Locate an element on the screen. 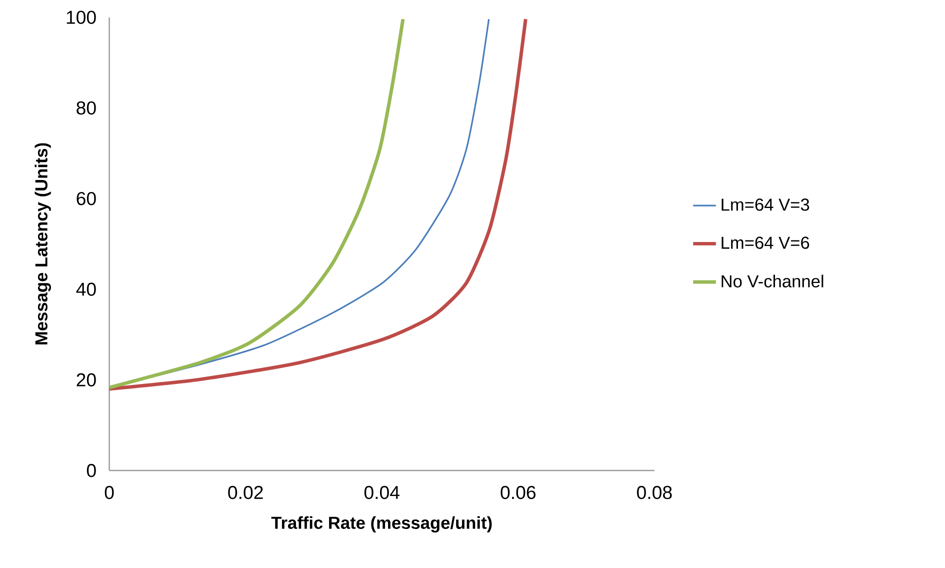 The height and width of the screenshot is (568, 945). legend-label: Lm=64 V=6 is located at coordinates (766, 242).